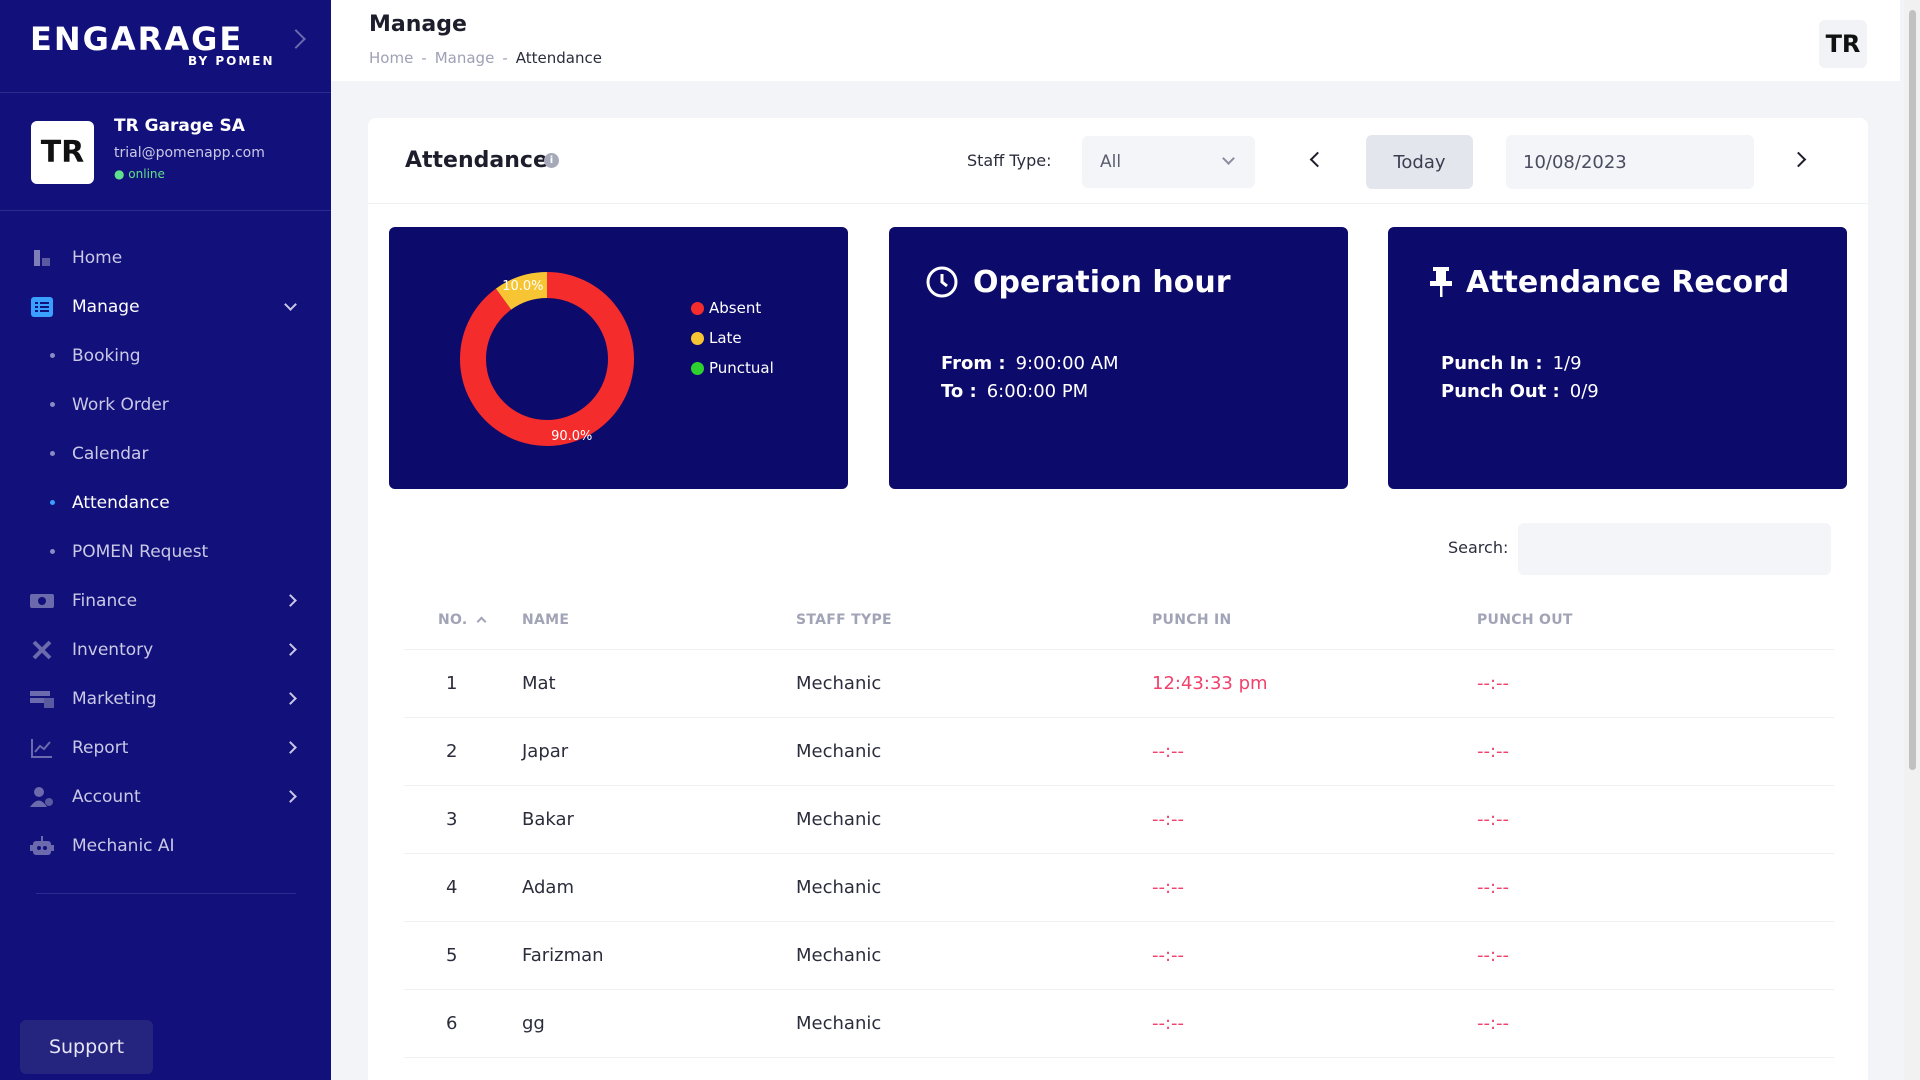  I want to click on table-row: 5 Farizman Mechanic --:-- --:--, so click(1119, 956).